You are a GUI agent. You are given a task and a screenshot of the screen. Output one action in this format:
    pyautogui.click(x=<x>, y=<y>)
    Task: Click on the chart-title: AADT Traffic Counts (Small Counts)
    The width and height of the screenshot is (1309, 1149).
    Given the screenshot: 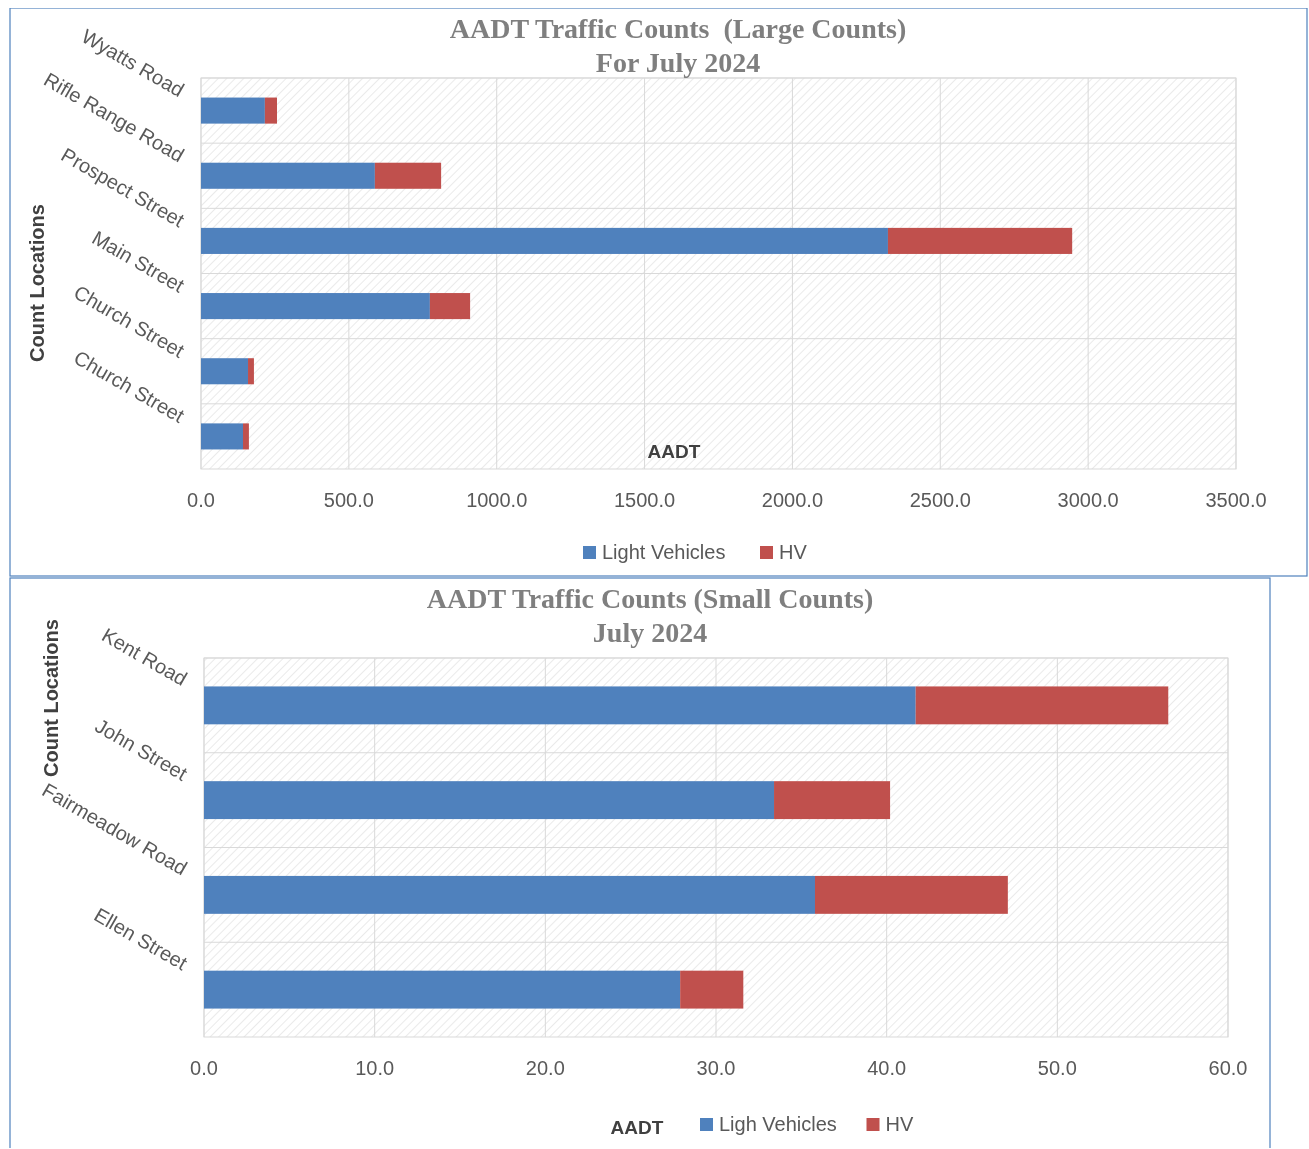 What is the action you would take?
    pyautogui.click(x=650, y=598)
    